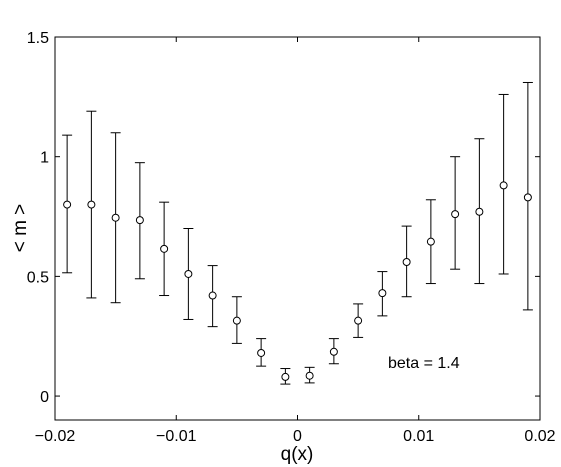  Describe the element at coordinates (44, 397) in the screenshot. I see `y-tick-label: 0` at that location.